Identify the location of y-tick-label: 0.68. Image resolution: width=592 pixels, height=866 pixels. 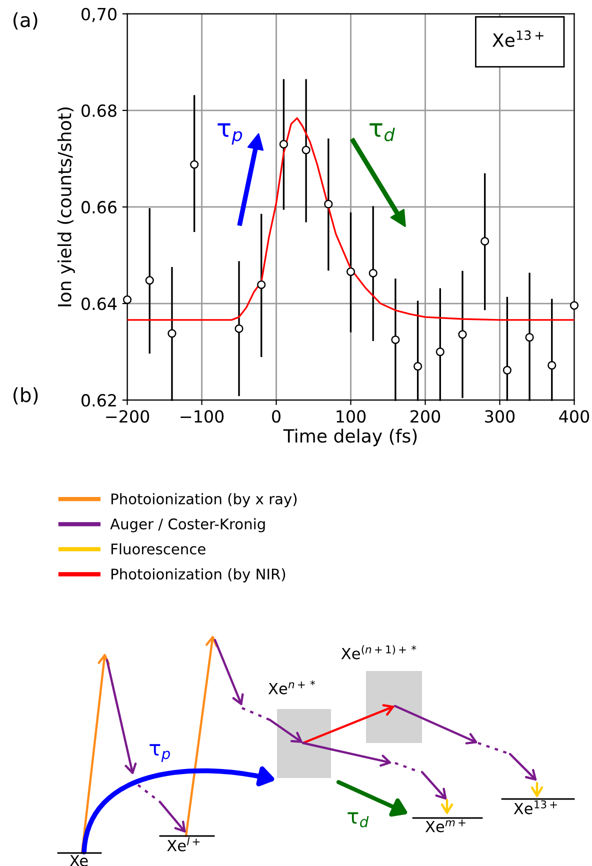
(99, 110).